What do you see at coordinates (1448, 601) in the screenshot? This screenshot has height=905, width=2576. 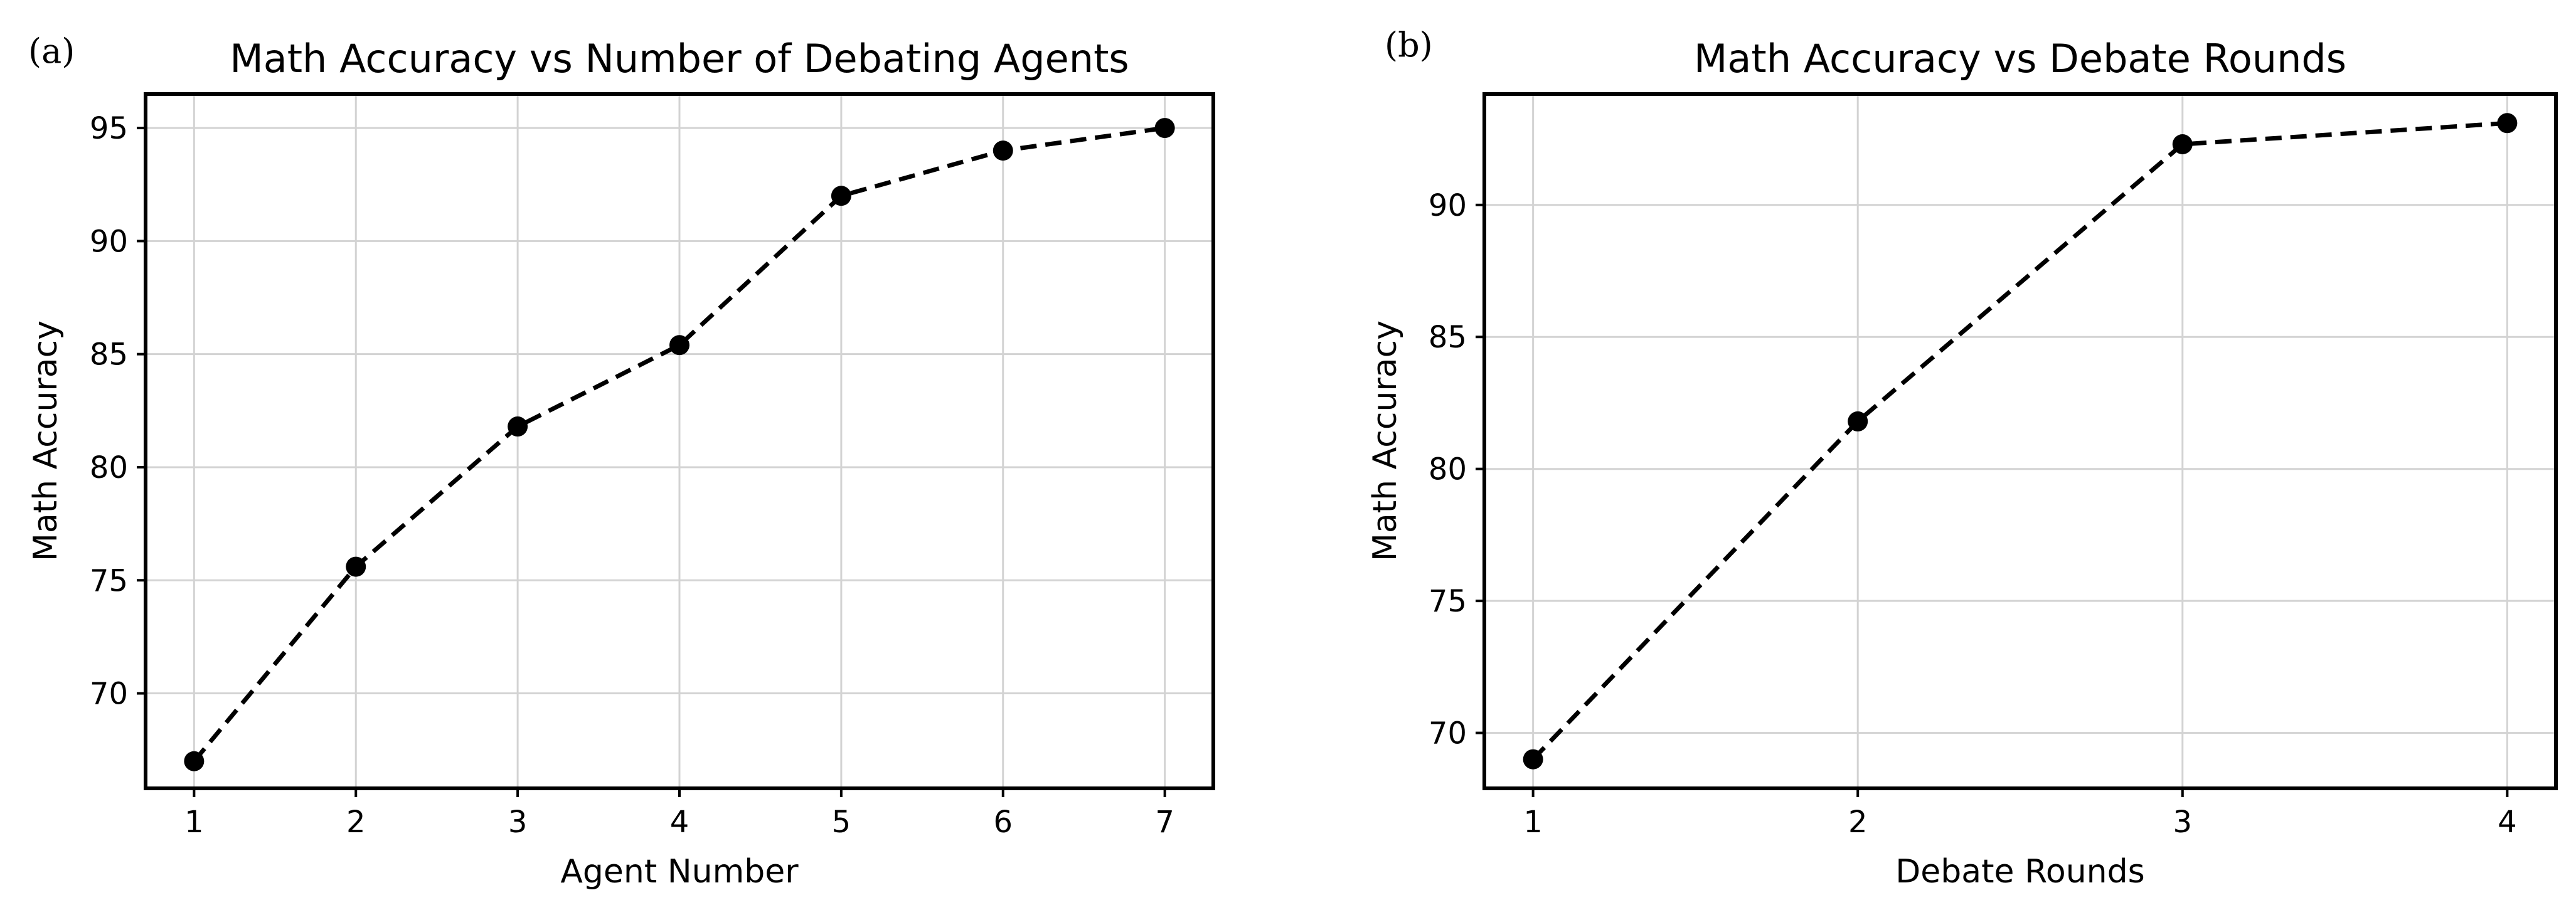 I see `panel-b-ytick-label: 75` at bounding box center [1448, 601].